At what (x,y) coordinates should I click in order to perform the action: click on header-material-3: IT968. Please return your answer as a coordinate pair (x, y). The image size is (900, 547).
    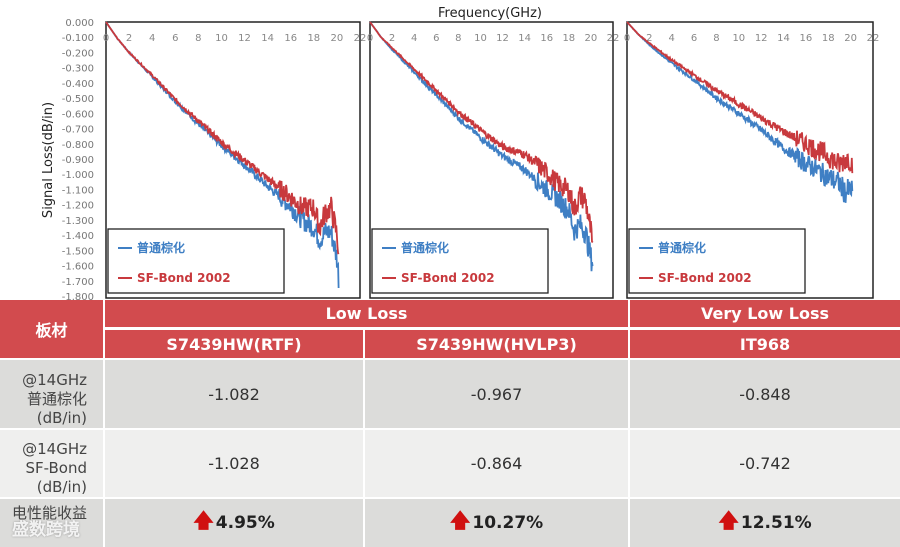
    Looking at the image, I should click on (765, 344).